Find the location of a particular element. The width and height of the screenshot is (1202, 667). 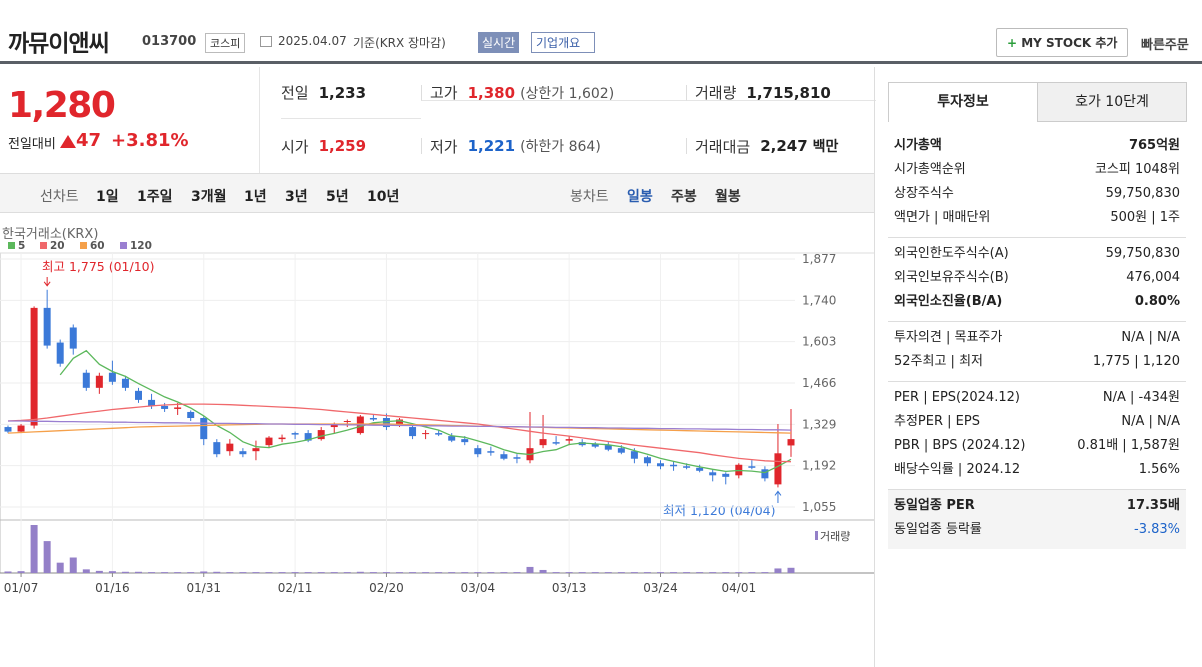

period-tab: 1주일 is located at coordinates (155, 197).